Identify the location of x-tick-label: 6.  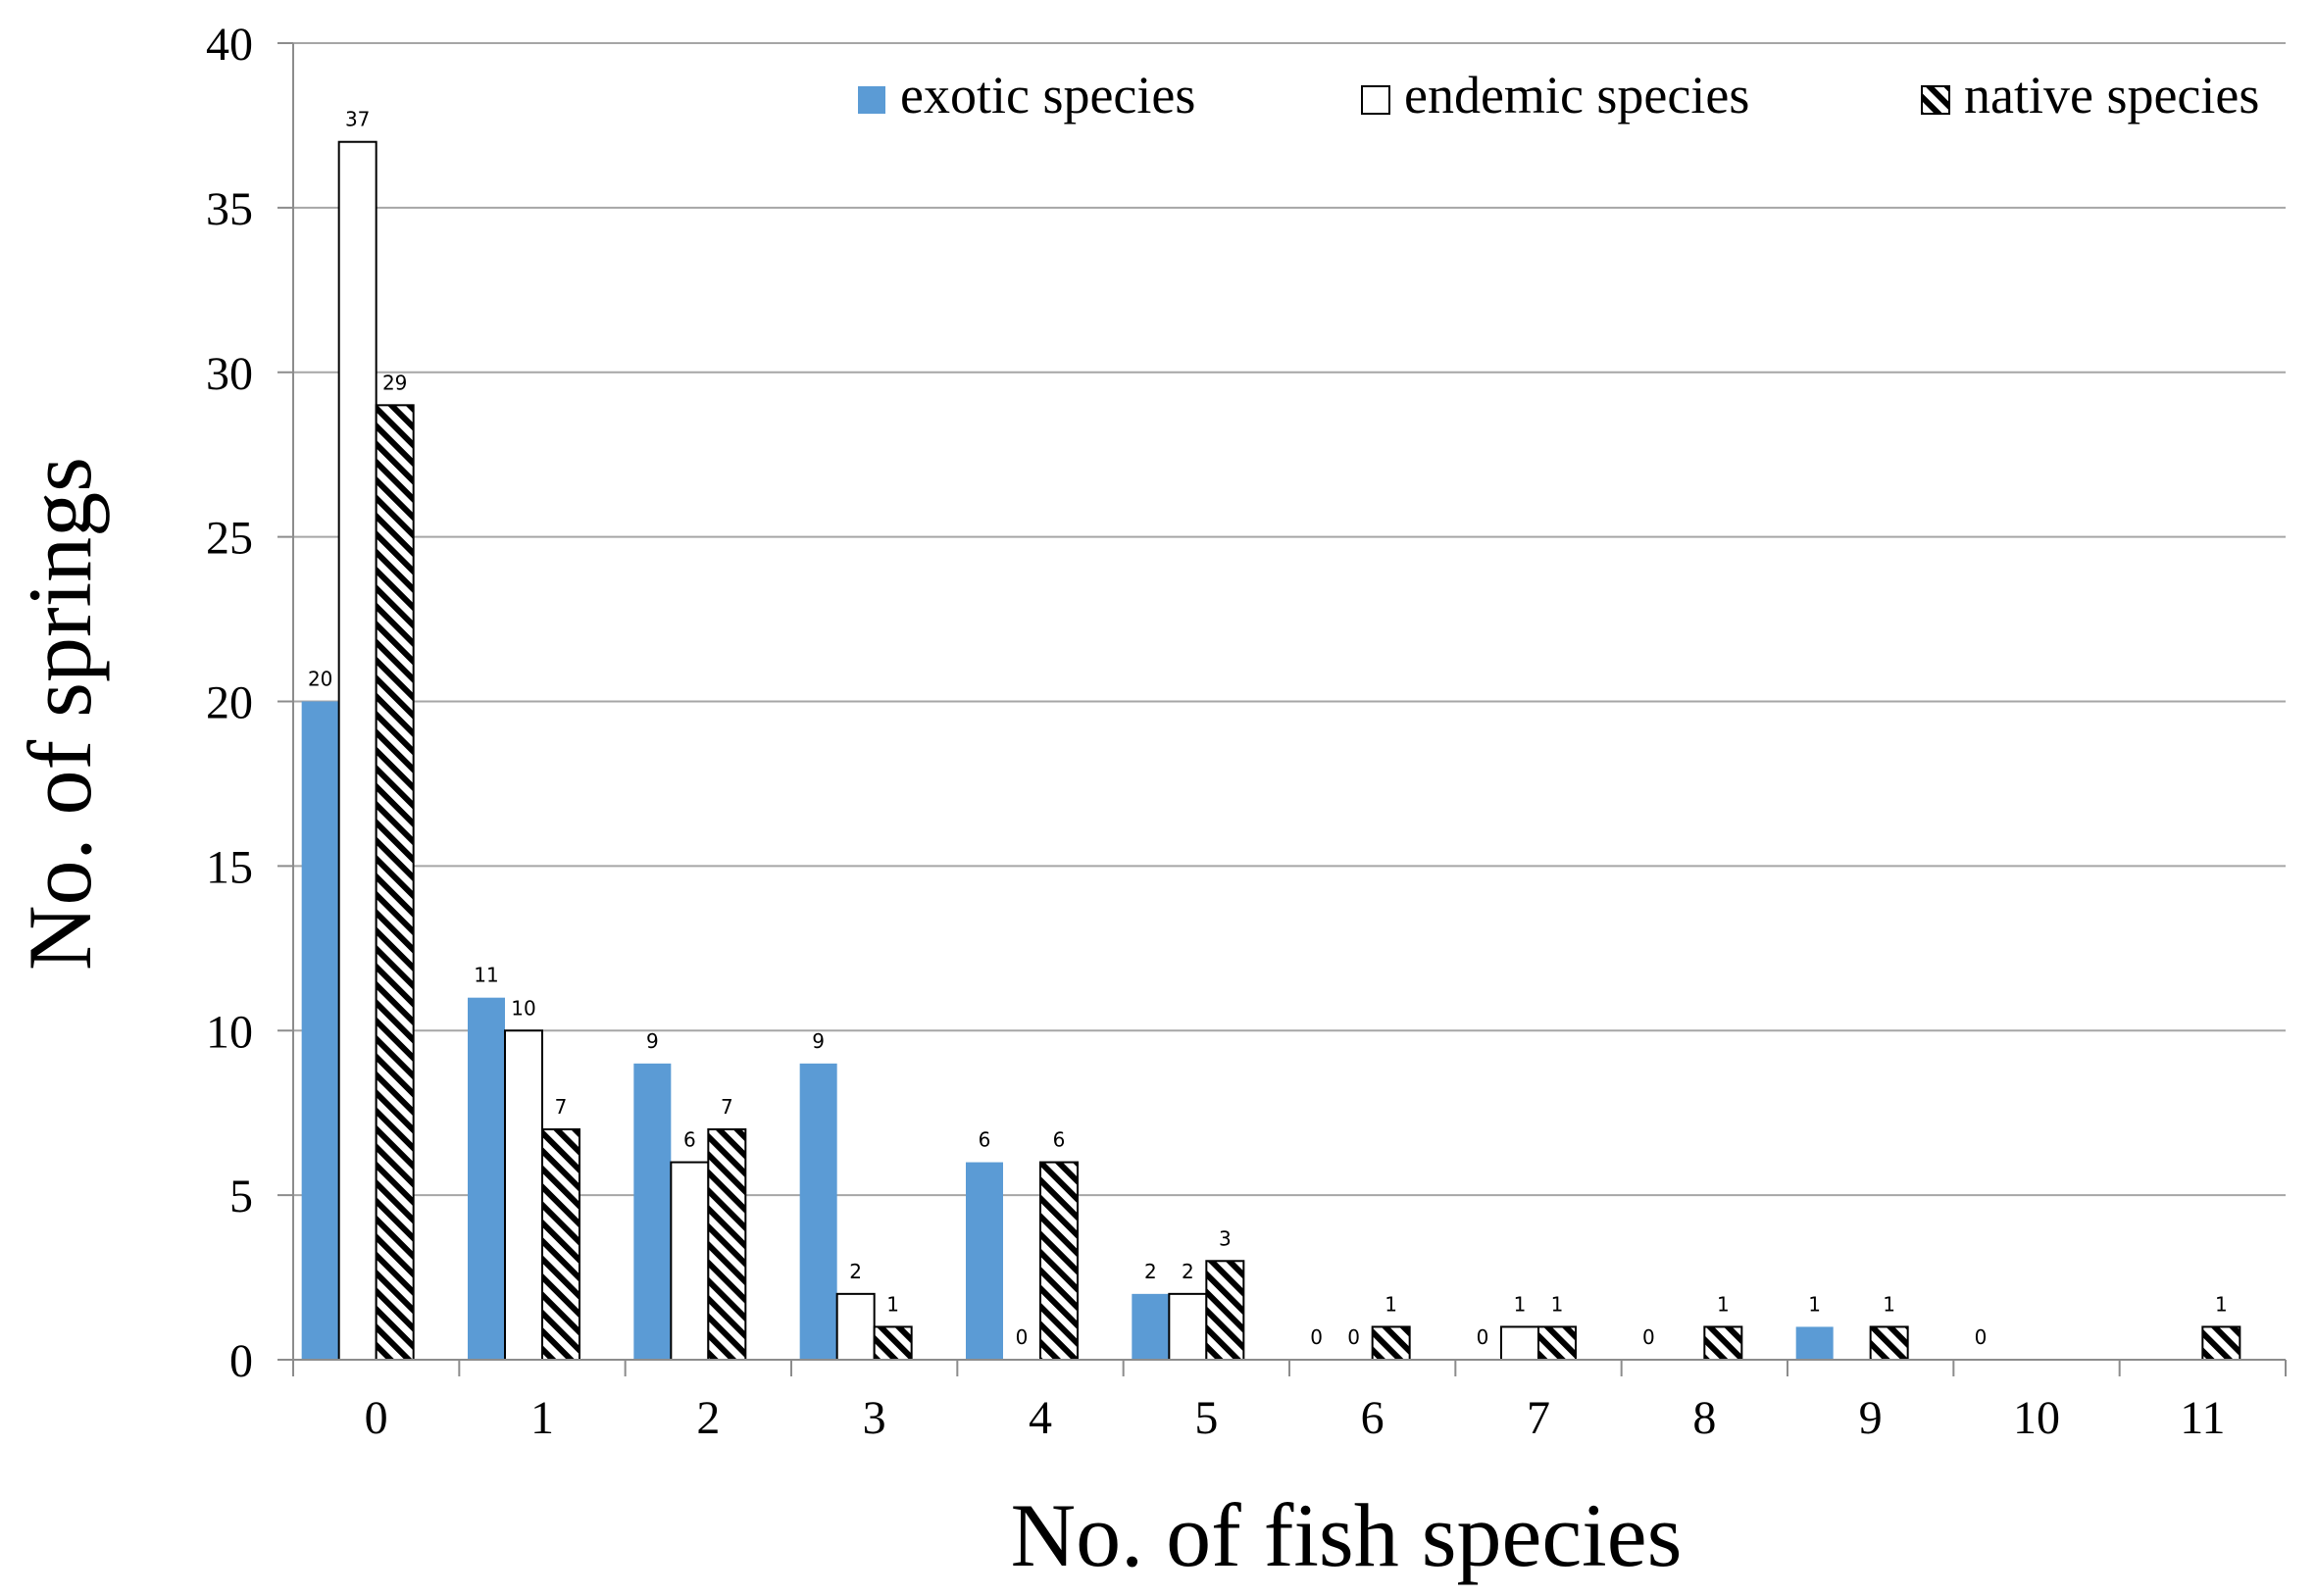
(1373, 1418).